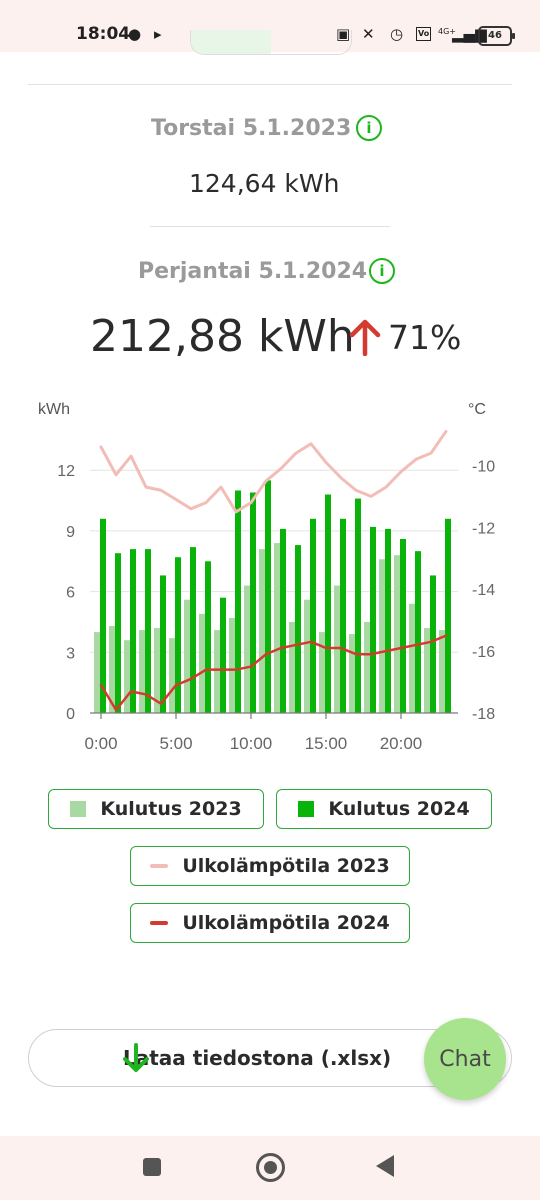  What do you see at coordinates (483, 528) in the screenshot?
I see `y-right-tick-label: -12` at bounding box center [483, 528].